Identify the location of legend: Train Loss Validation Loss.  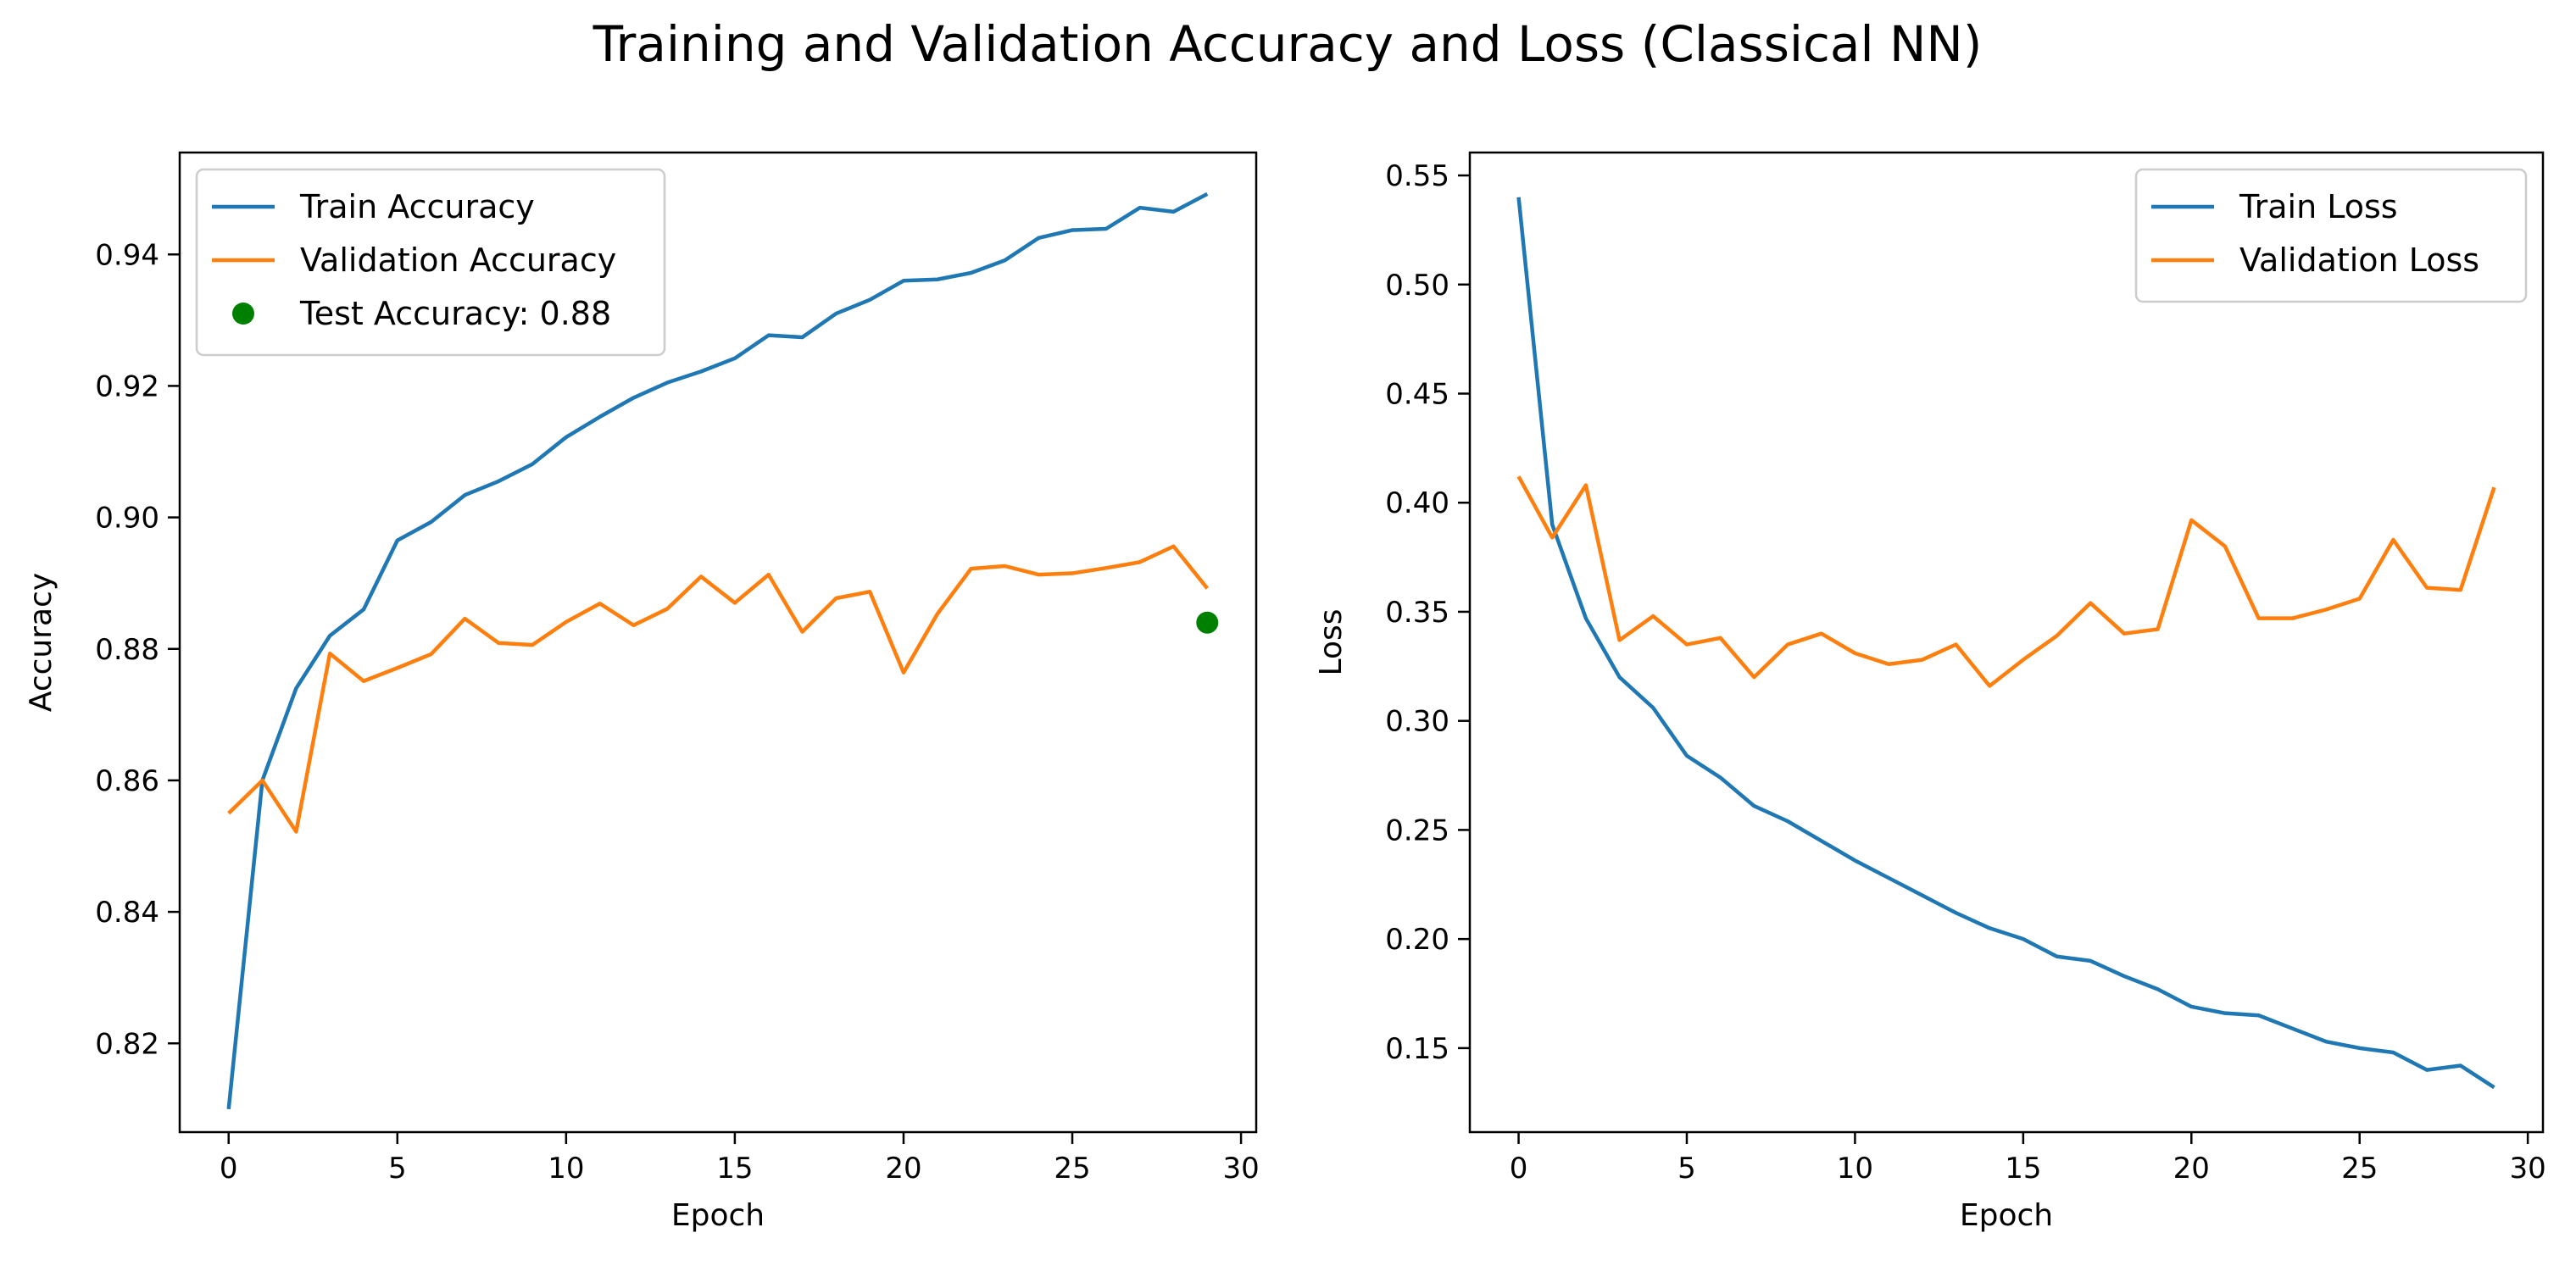
(2331, 236).